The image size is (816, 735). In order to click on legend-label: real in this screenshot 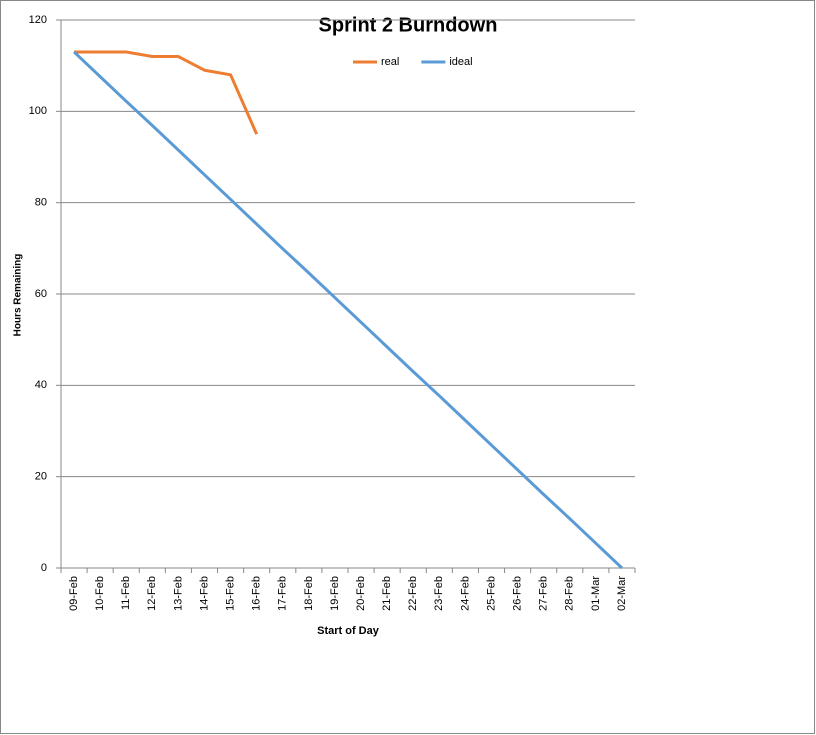, I will do `click(390, 62)`.